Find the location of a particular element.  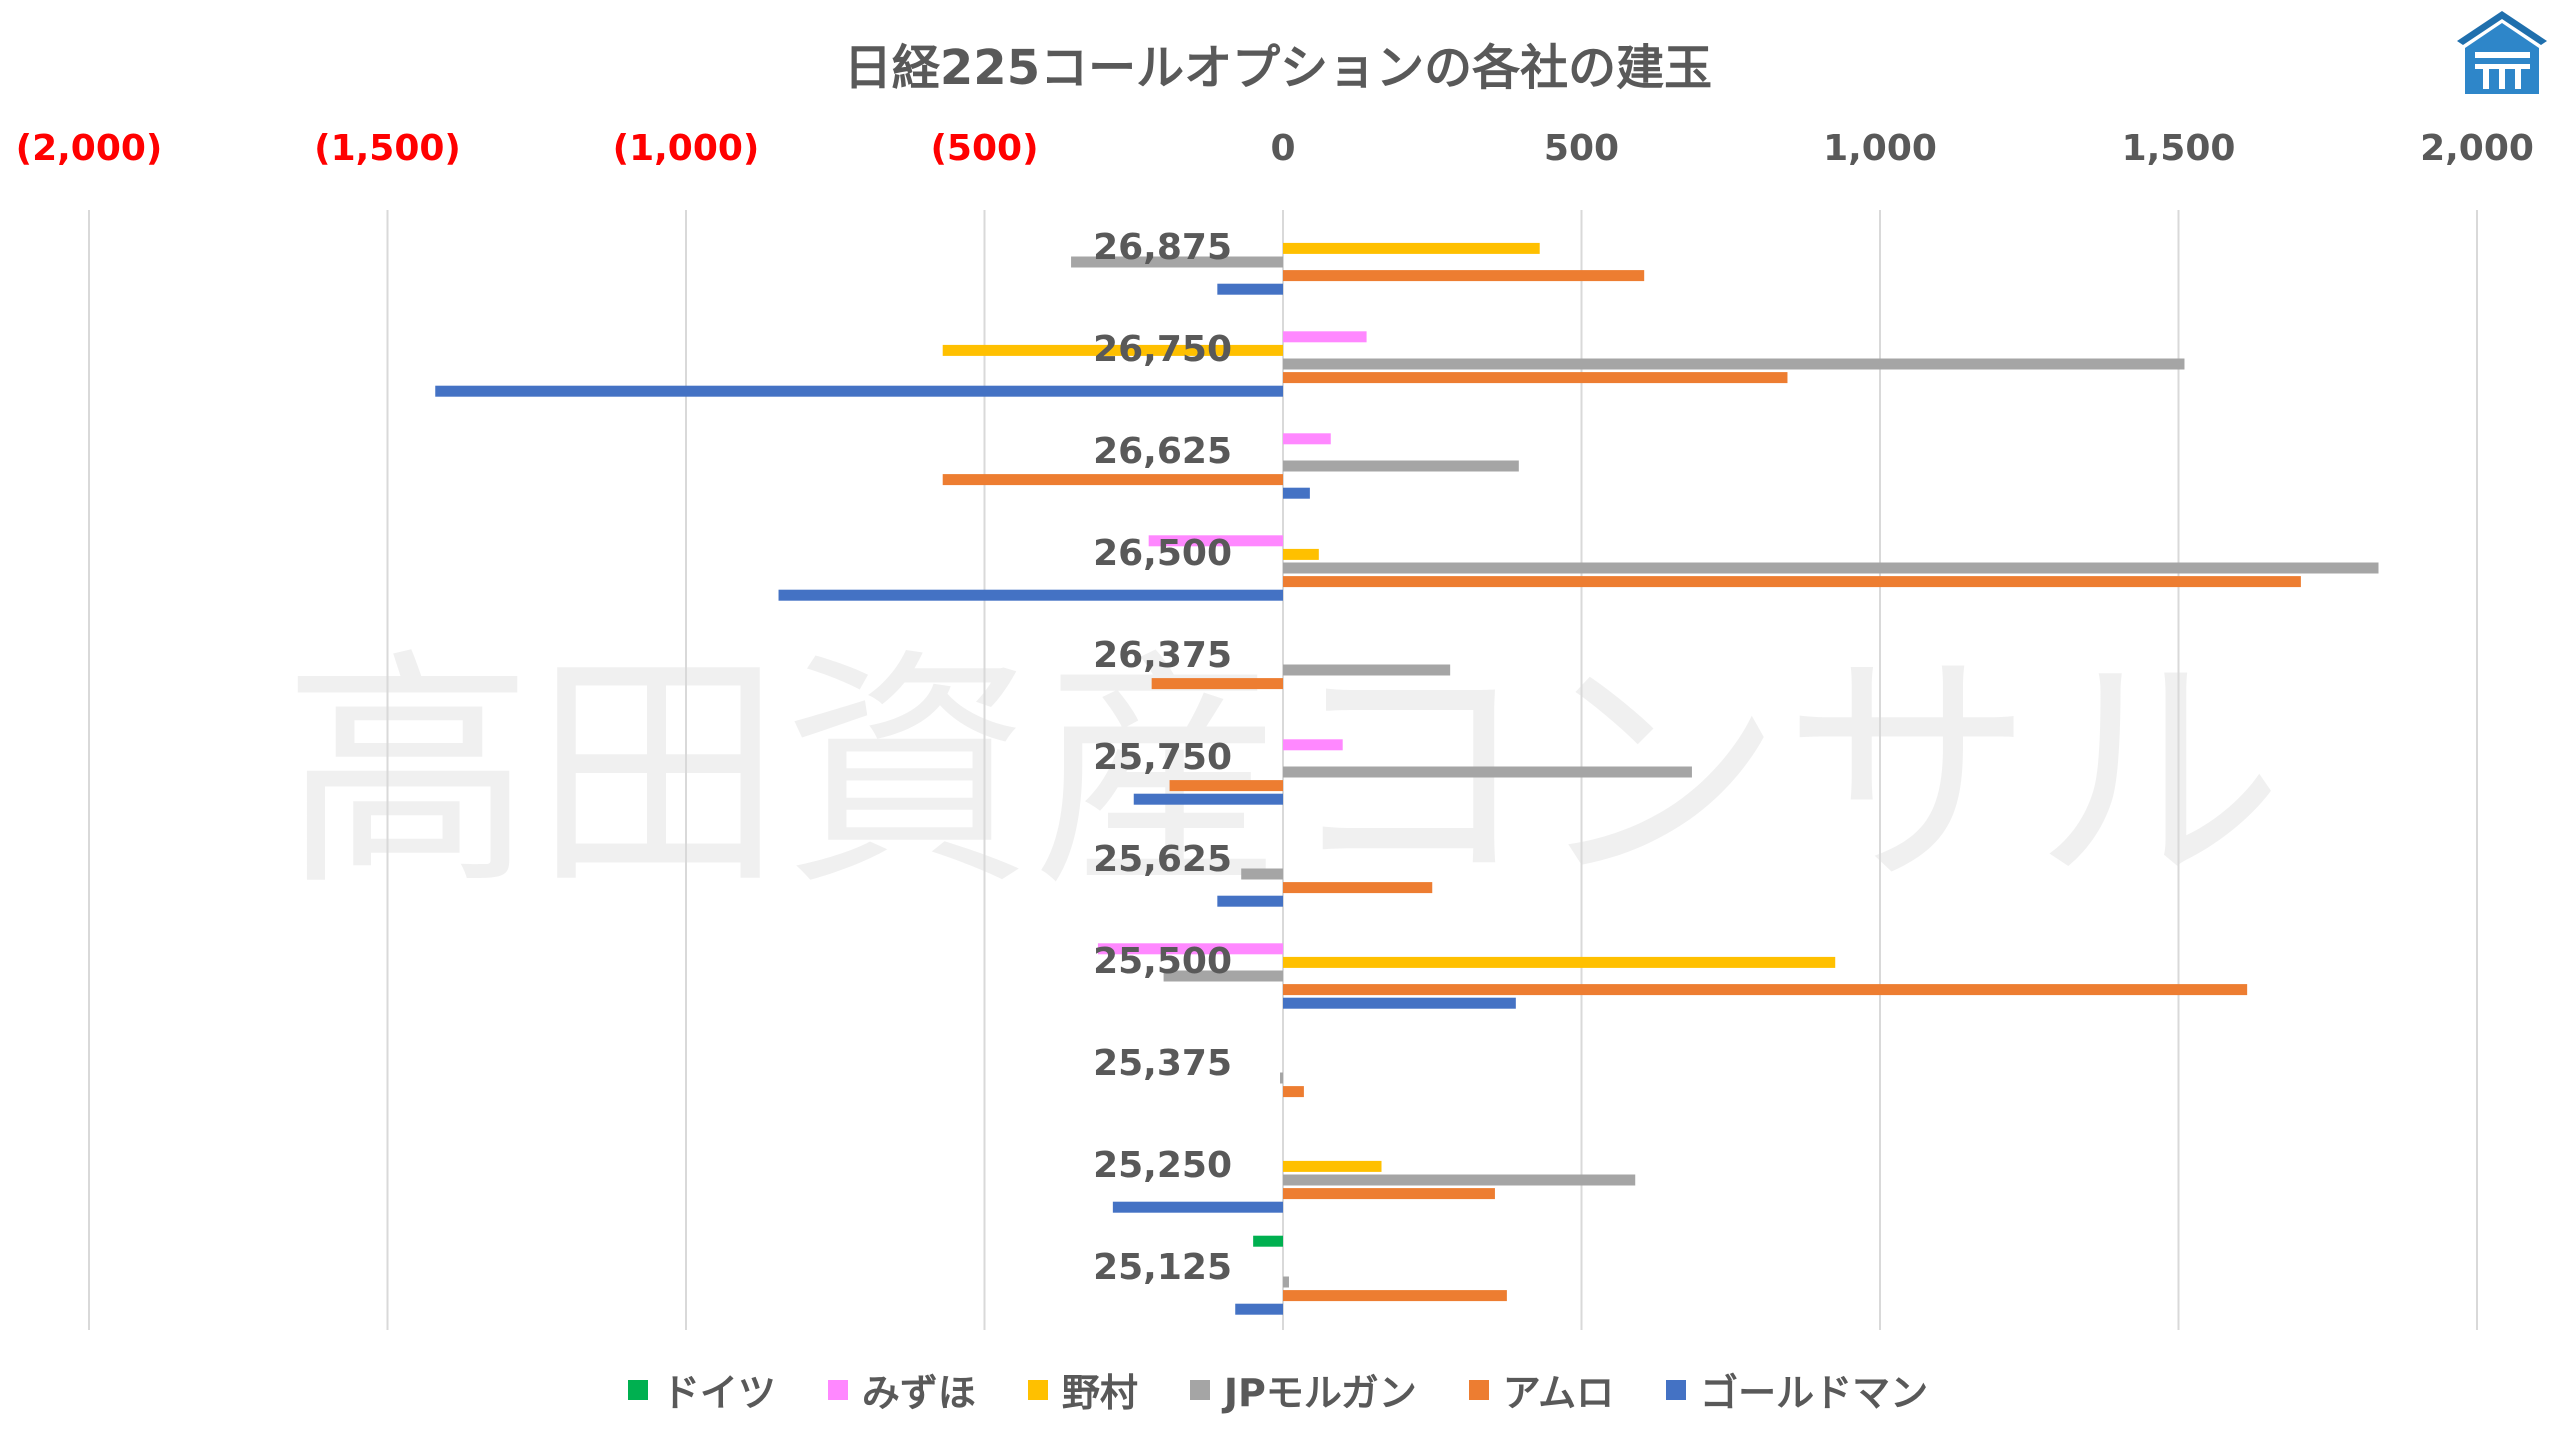

legend-item: 野村 is located at coordinates (1082, 1389).